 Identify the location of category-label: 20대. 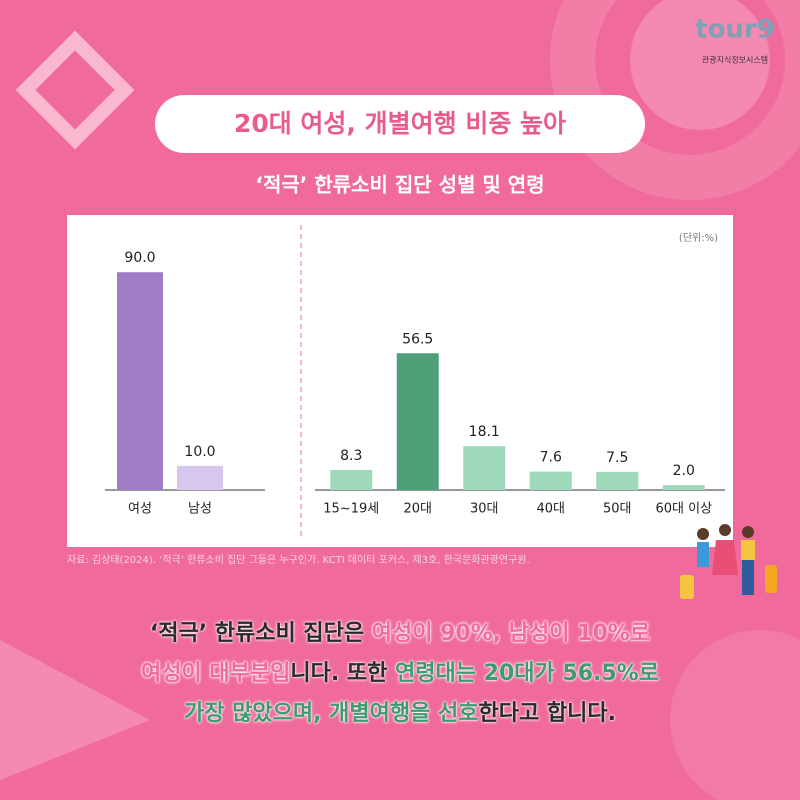
(417, 509).